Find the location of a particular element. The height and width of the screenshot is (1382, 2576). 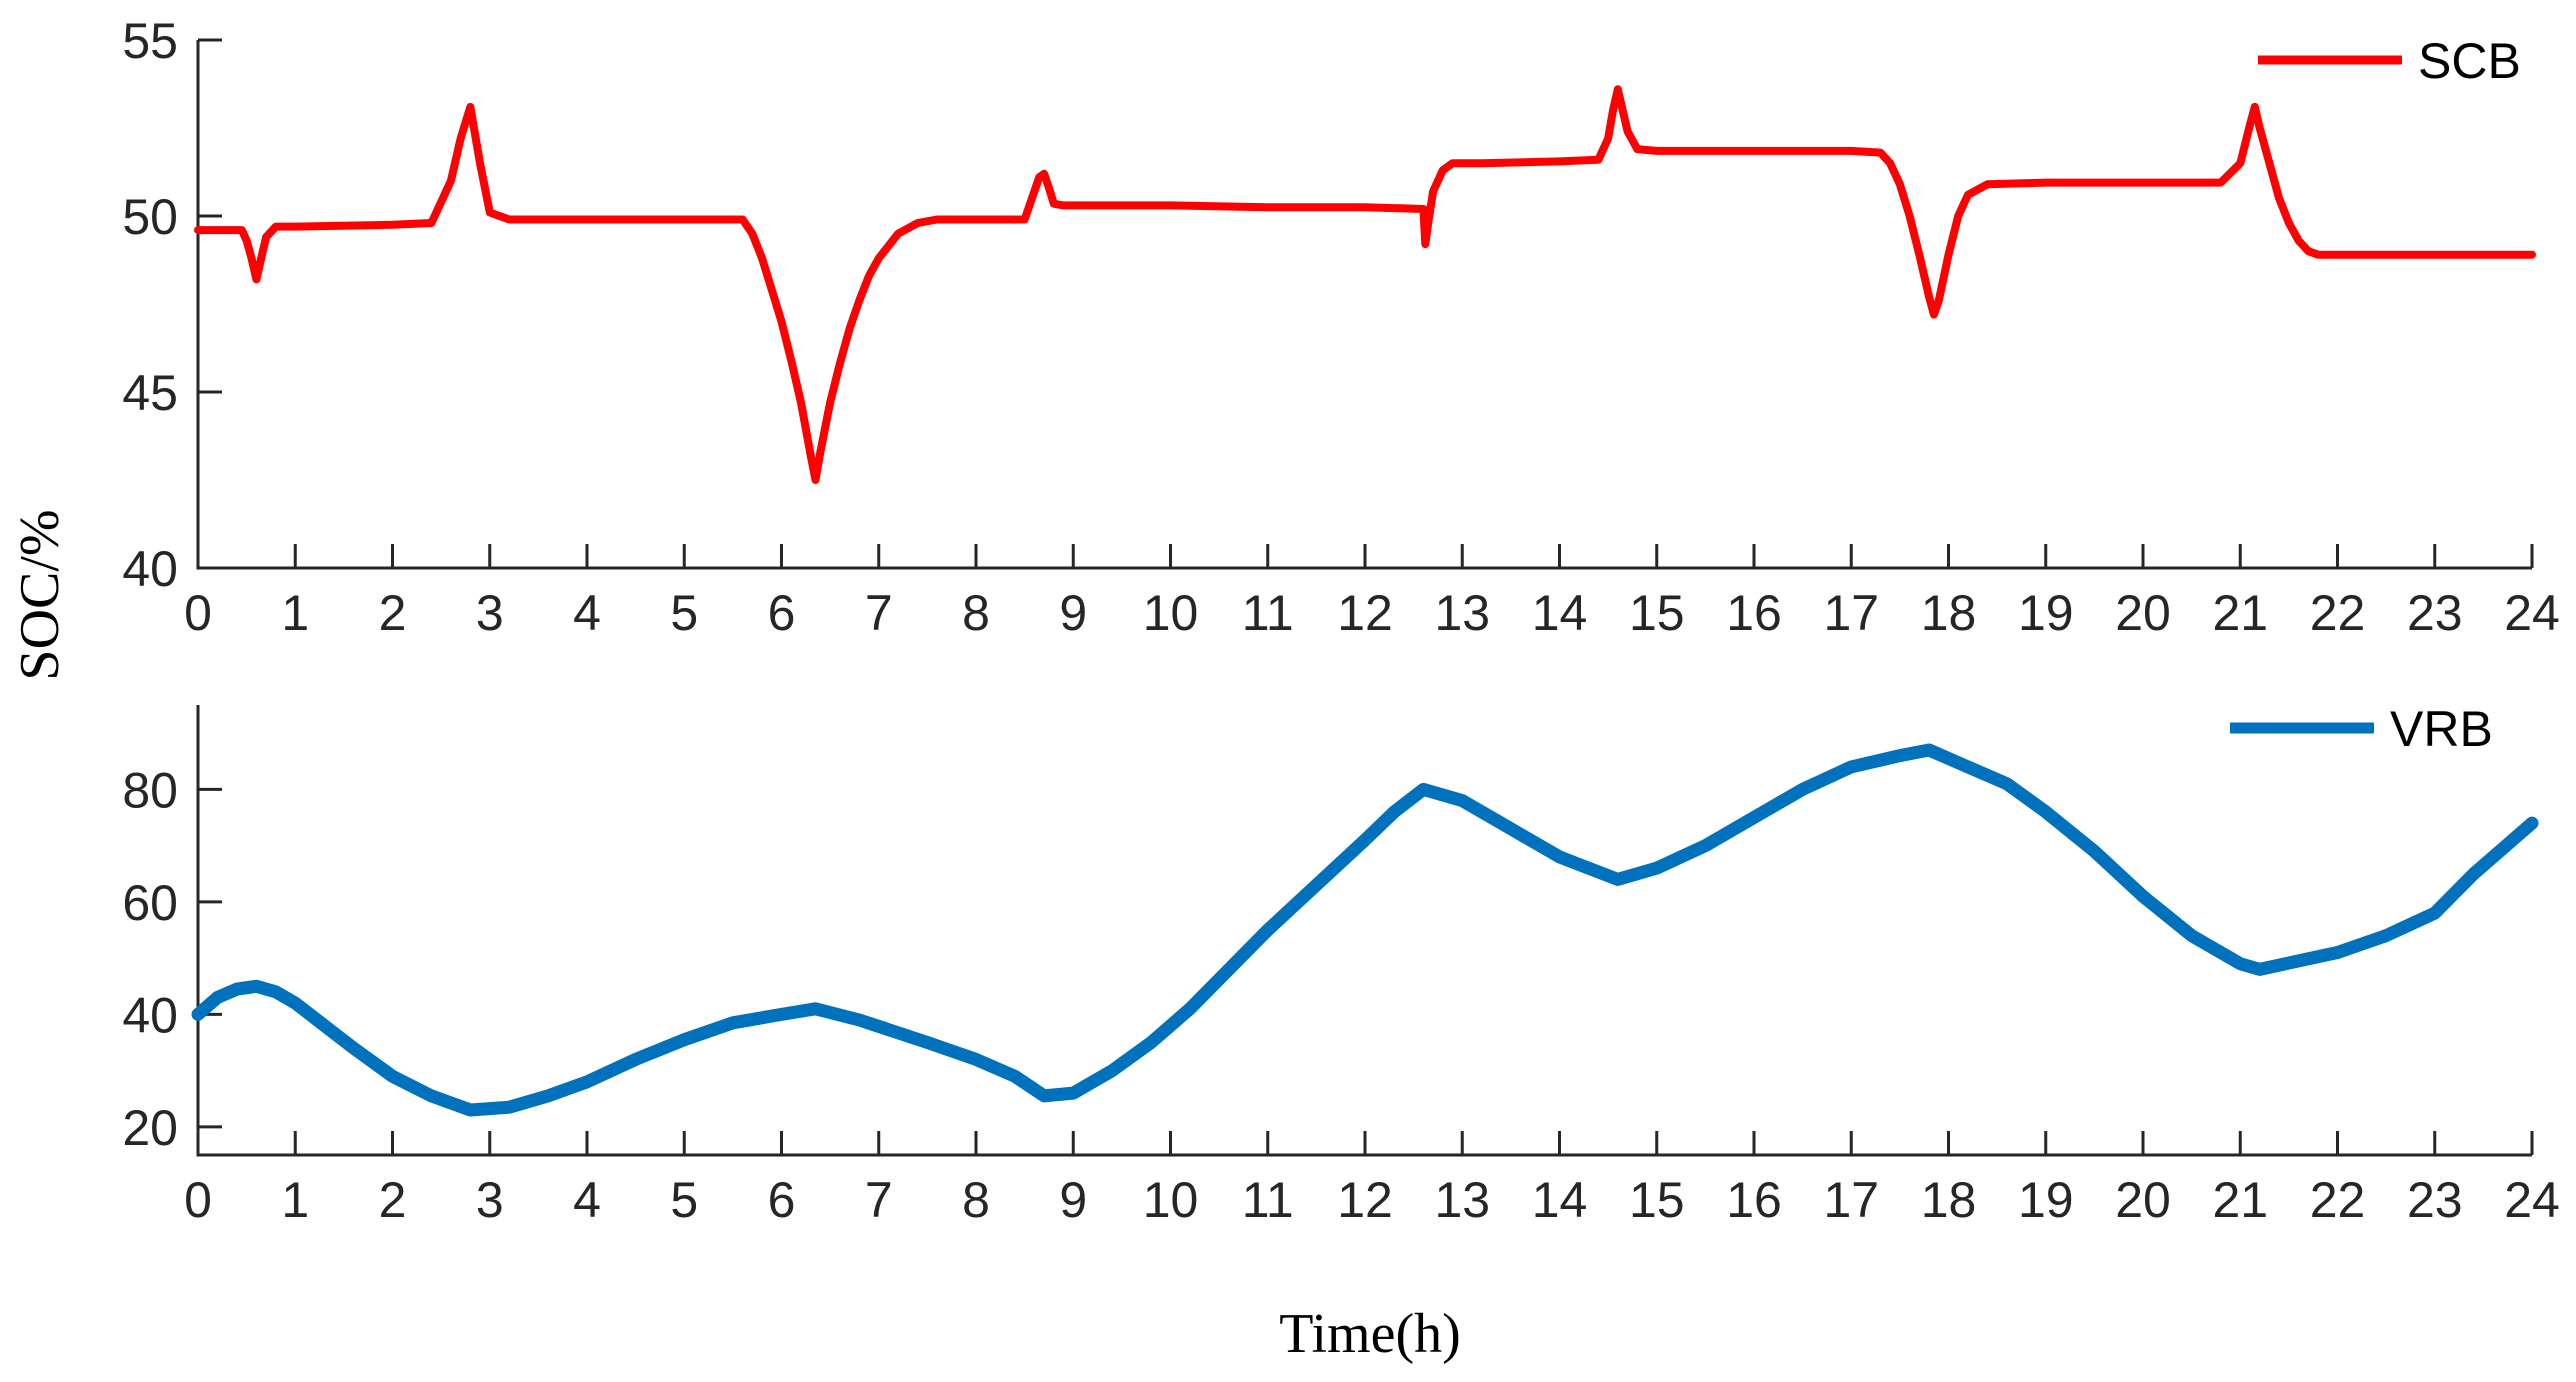

vrb-x-tick-label: 3 is located at coordinates (490, 1200).